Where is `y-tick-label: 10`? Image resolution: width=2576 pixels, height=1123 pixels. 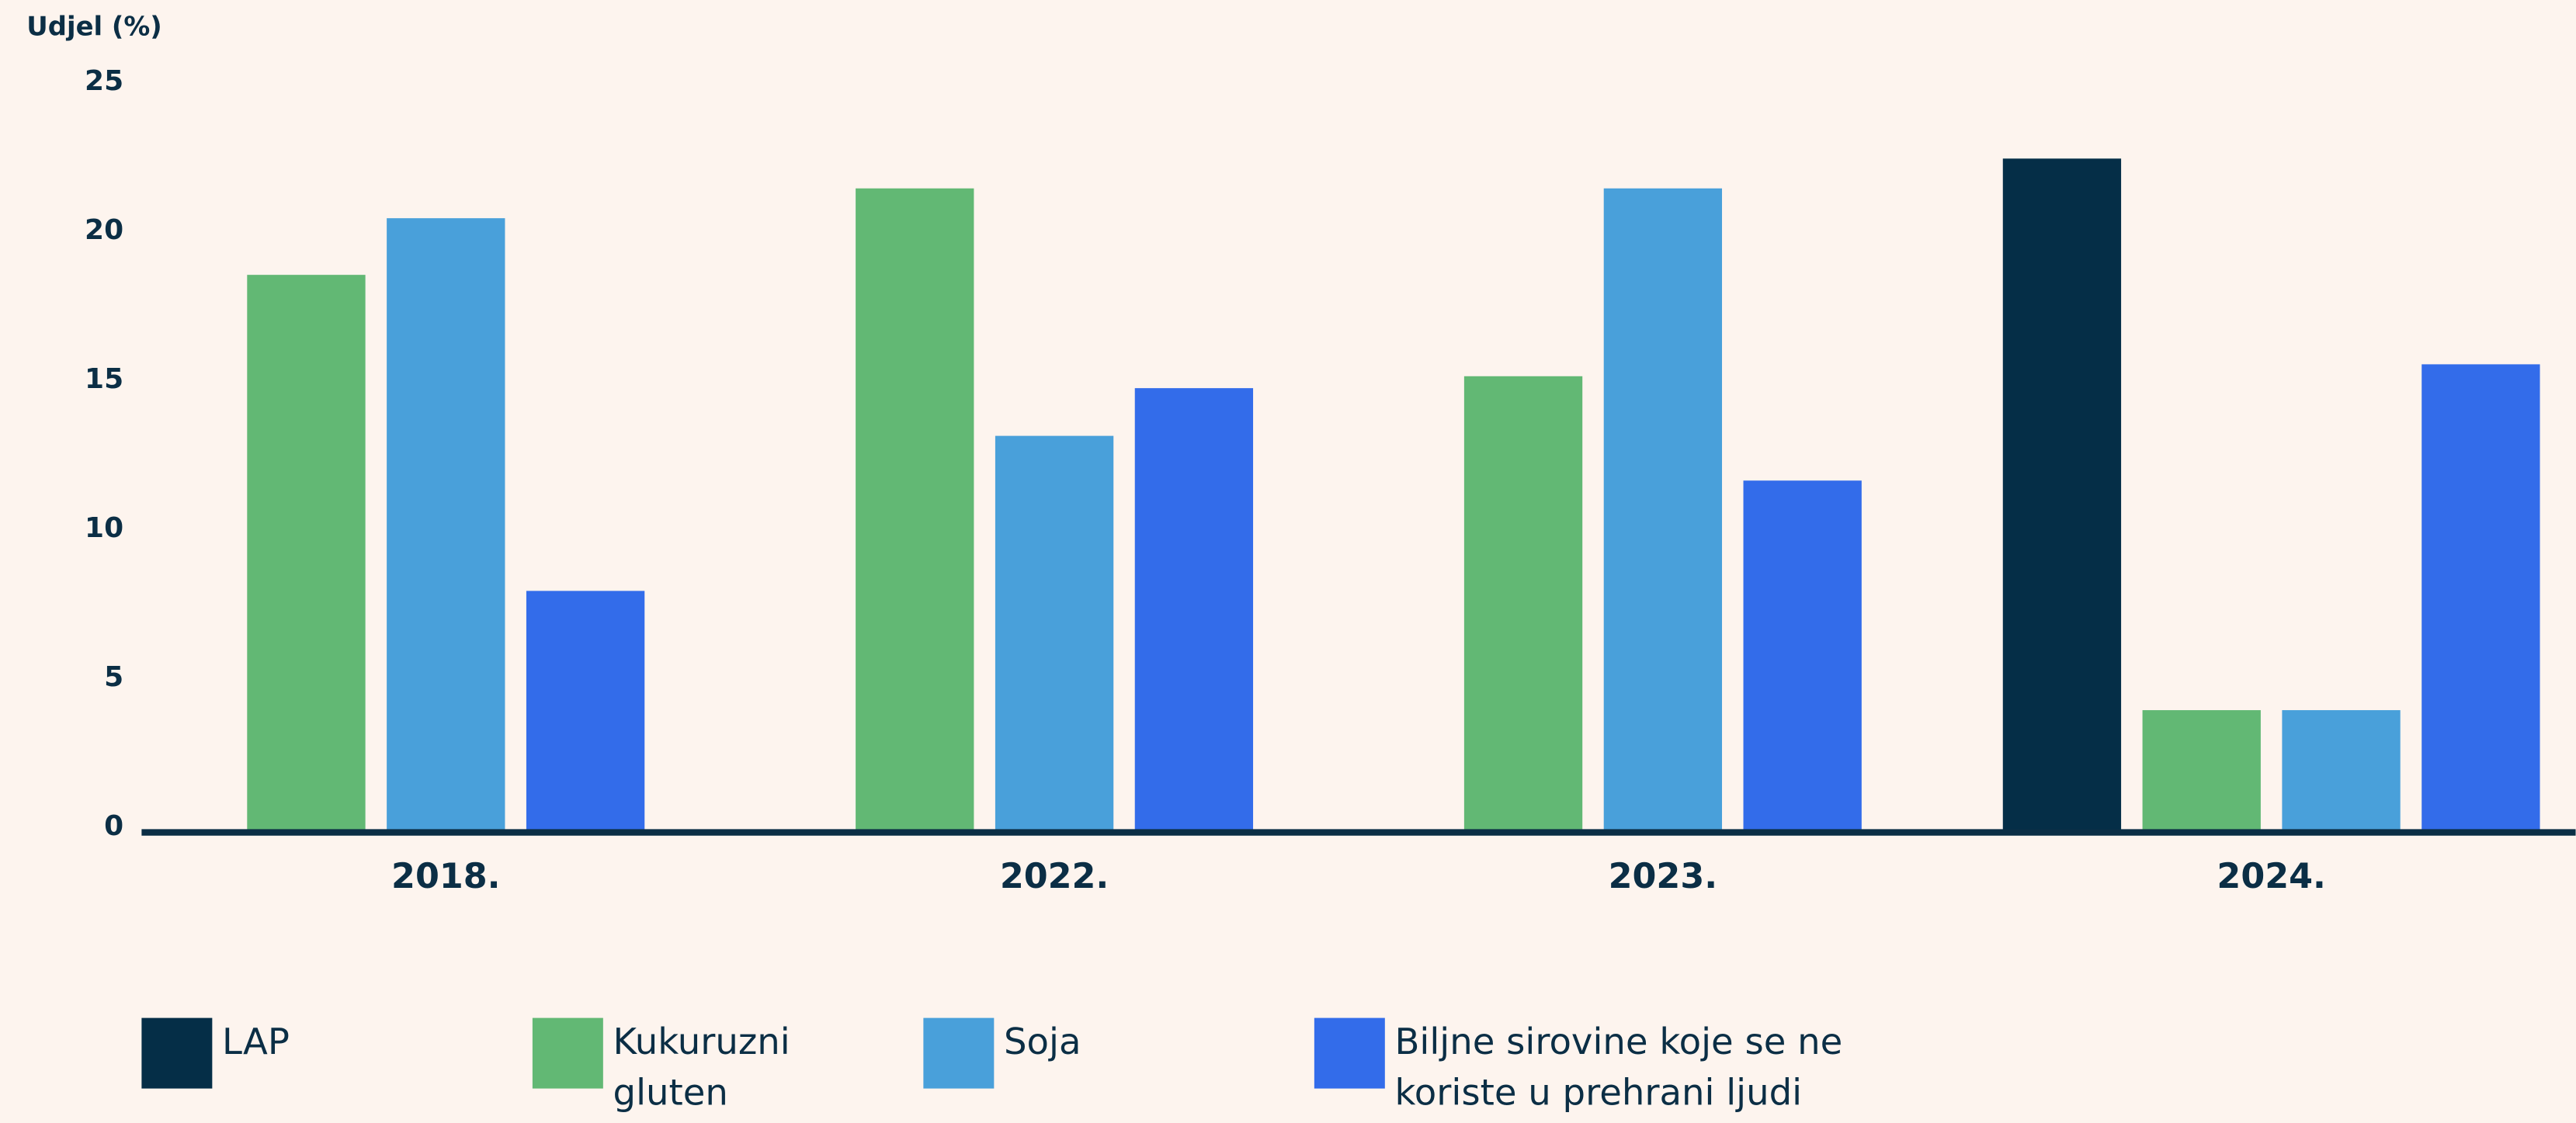 y-tick-label: 10 is located at coordinates (104, 528).